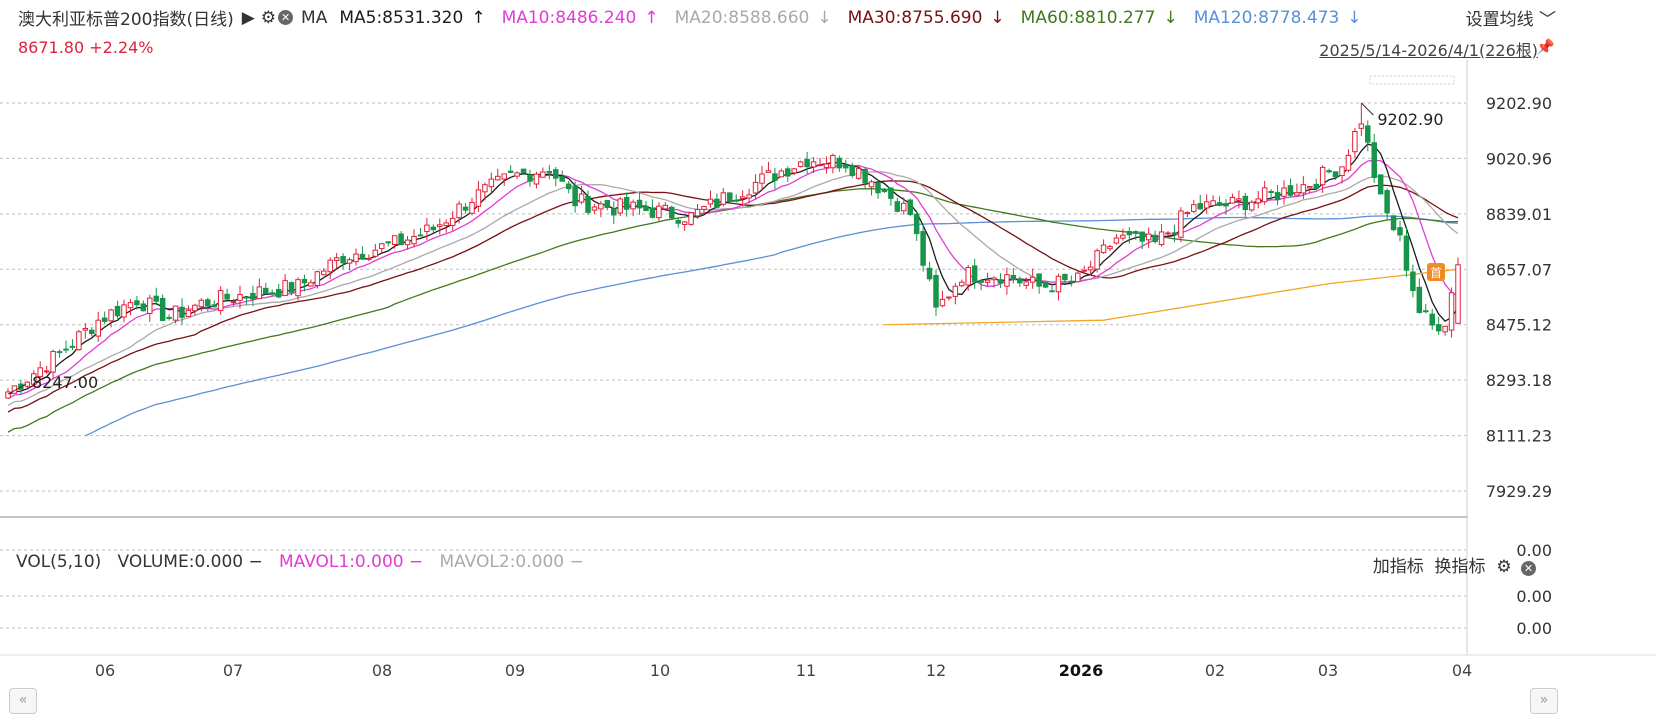 The image size is (1656, 717). Describe the element at coordinates (1328, 670) in the screenshot. I see `x-tick-label: 03` at that location.